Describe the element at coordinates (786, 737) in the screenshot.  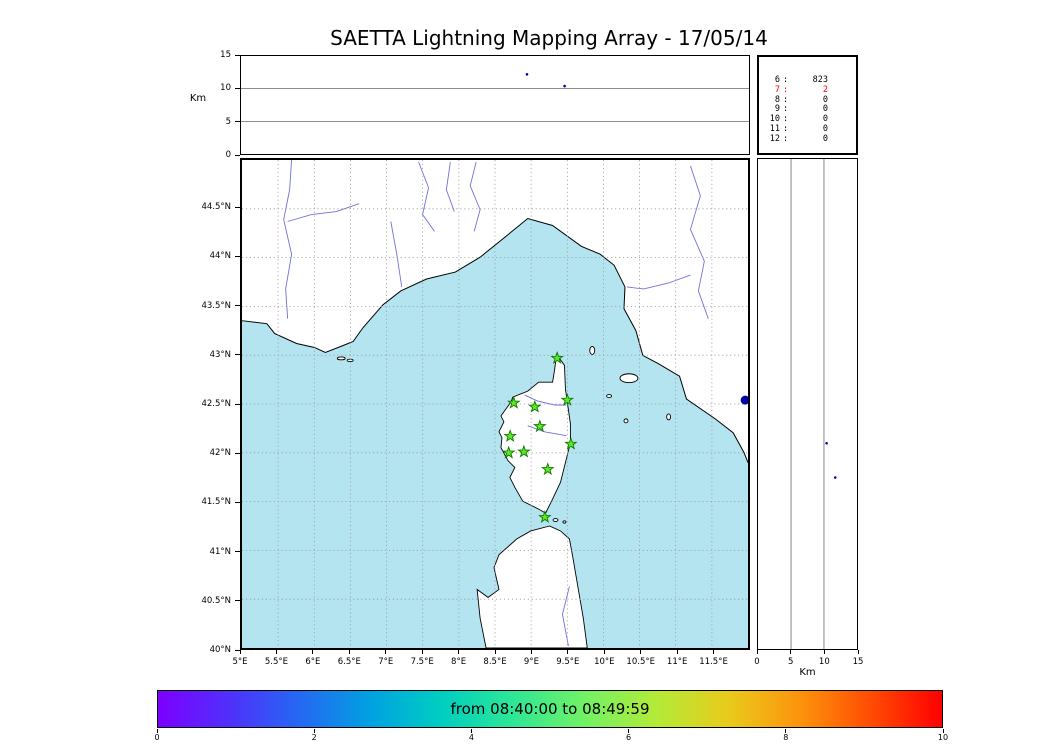
I see `colorbar-tick-label: 8` at that location.